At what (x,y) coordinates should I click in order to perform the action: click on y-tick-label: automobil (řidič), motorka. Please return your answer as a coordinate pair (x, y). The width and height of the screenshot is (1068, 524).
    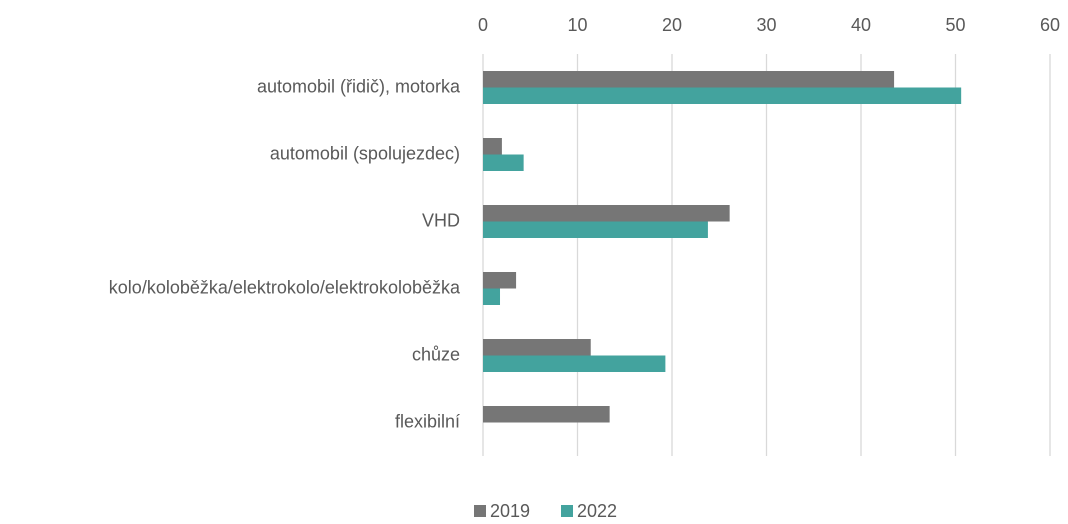
    Looking at the image, I should click on (359, 86).